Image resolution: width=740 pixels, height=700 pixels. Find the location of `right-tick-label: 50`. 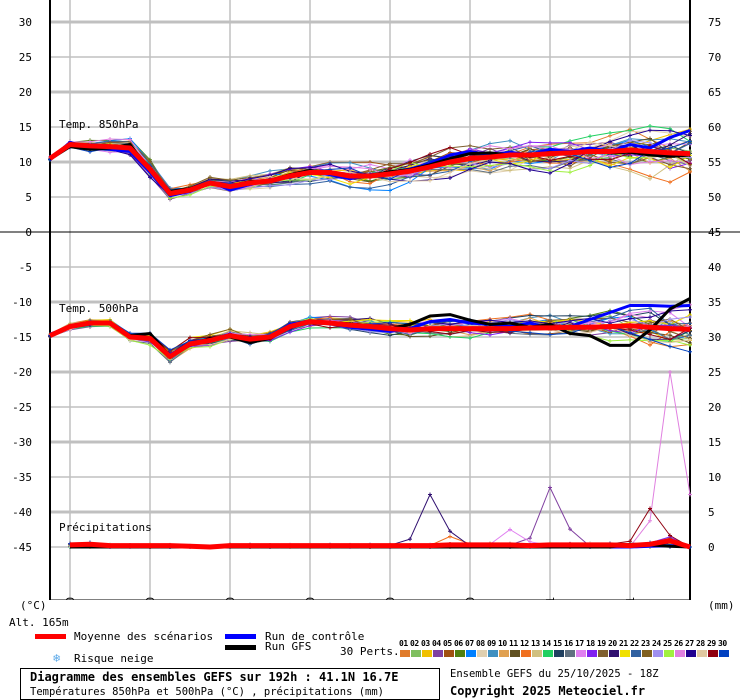

right-tick-label: 50 is located at coordinates (714, 197).